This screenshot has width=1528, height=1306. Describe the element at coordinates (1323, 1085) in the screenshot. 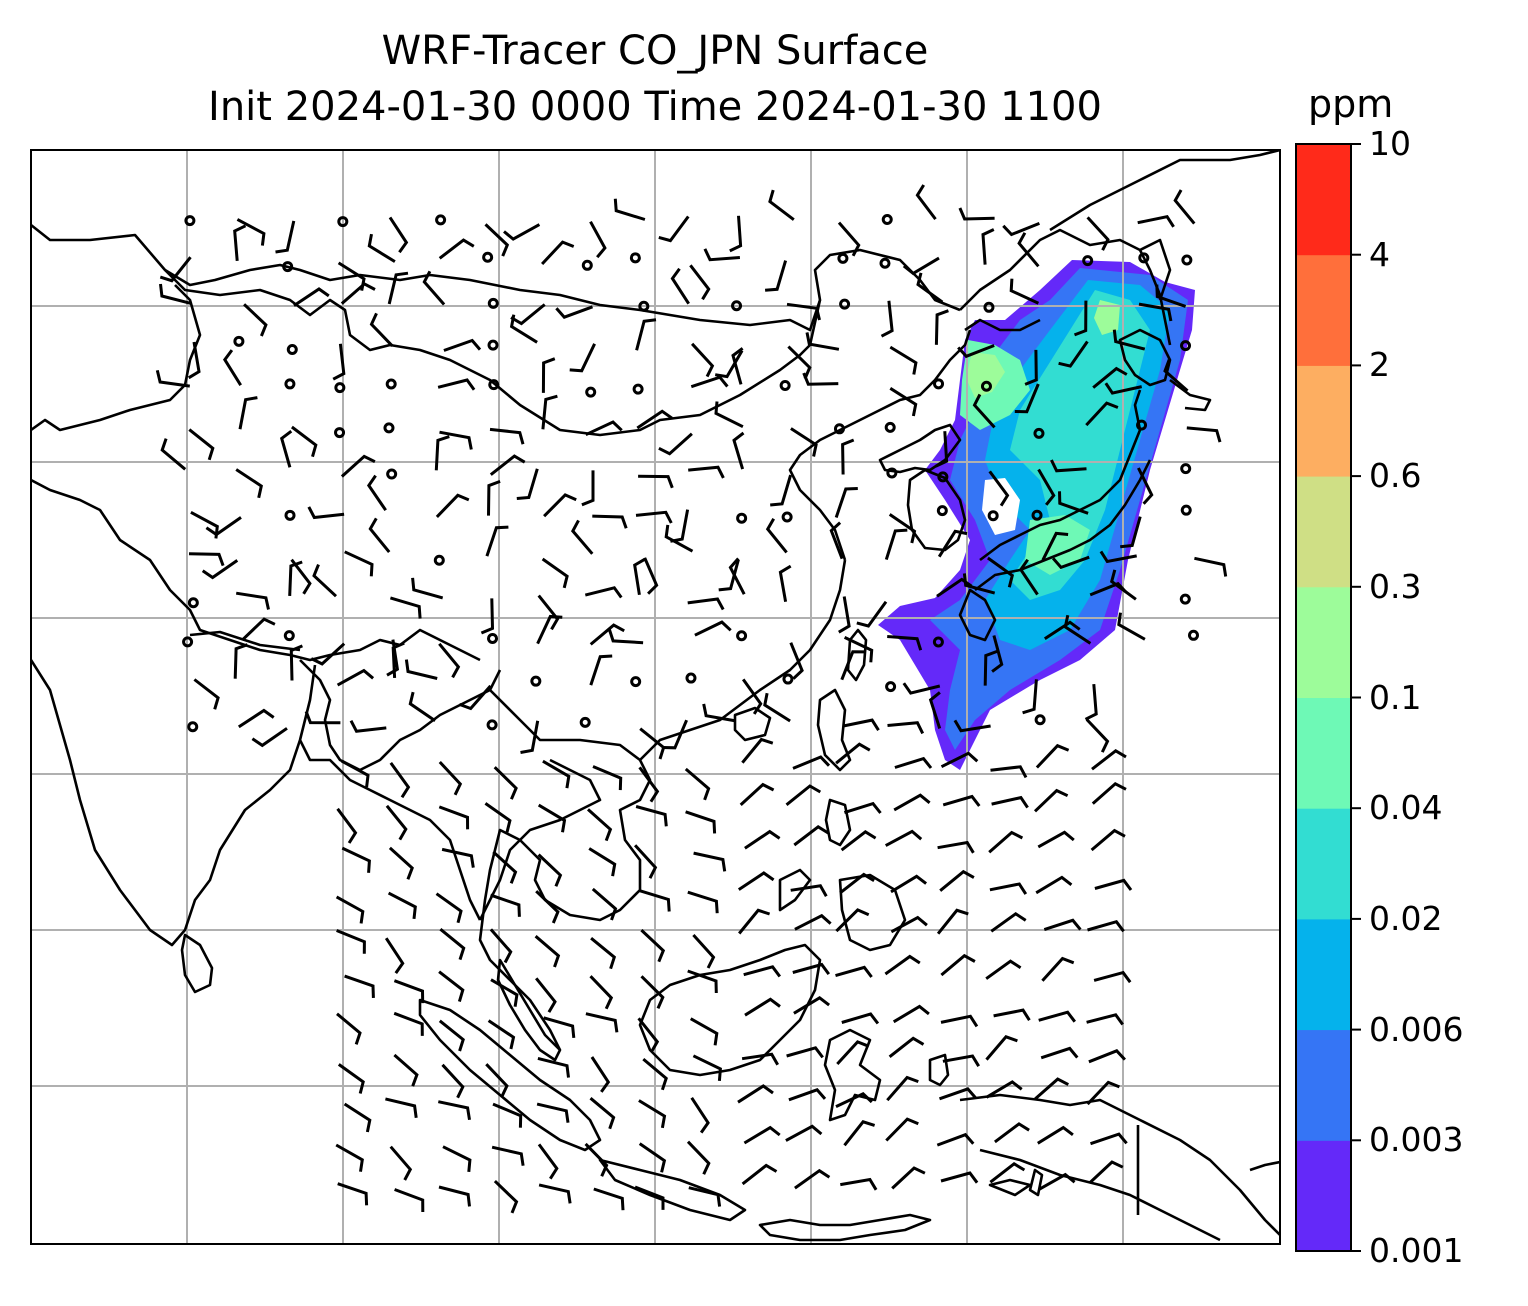

I see `colorbar-band-0.003` at that location.